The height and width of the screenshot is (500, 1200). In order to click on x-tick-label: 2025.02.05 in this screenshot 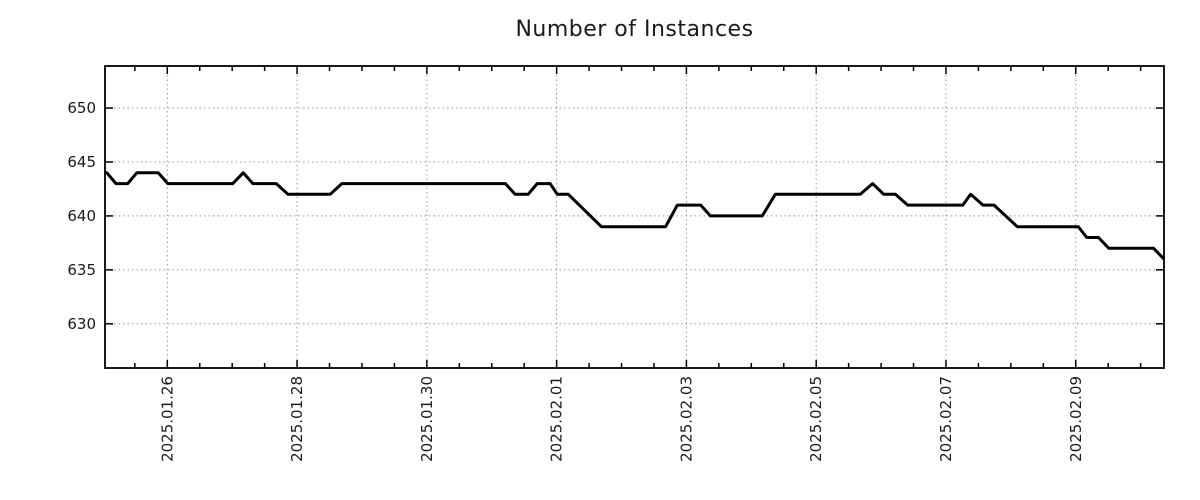, I will do `click(816, 419)`.